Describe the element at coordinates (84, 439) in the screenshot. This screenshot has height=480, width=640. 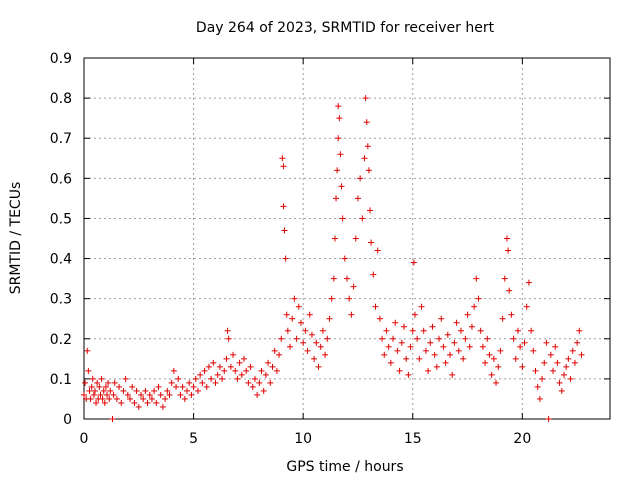
I see `x-tick-label: 0` at that location.